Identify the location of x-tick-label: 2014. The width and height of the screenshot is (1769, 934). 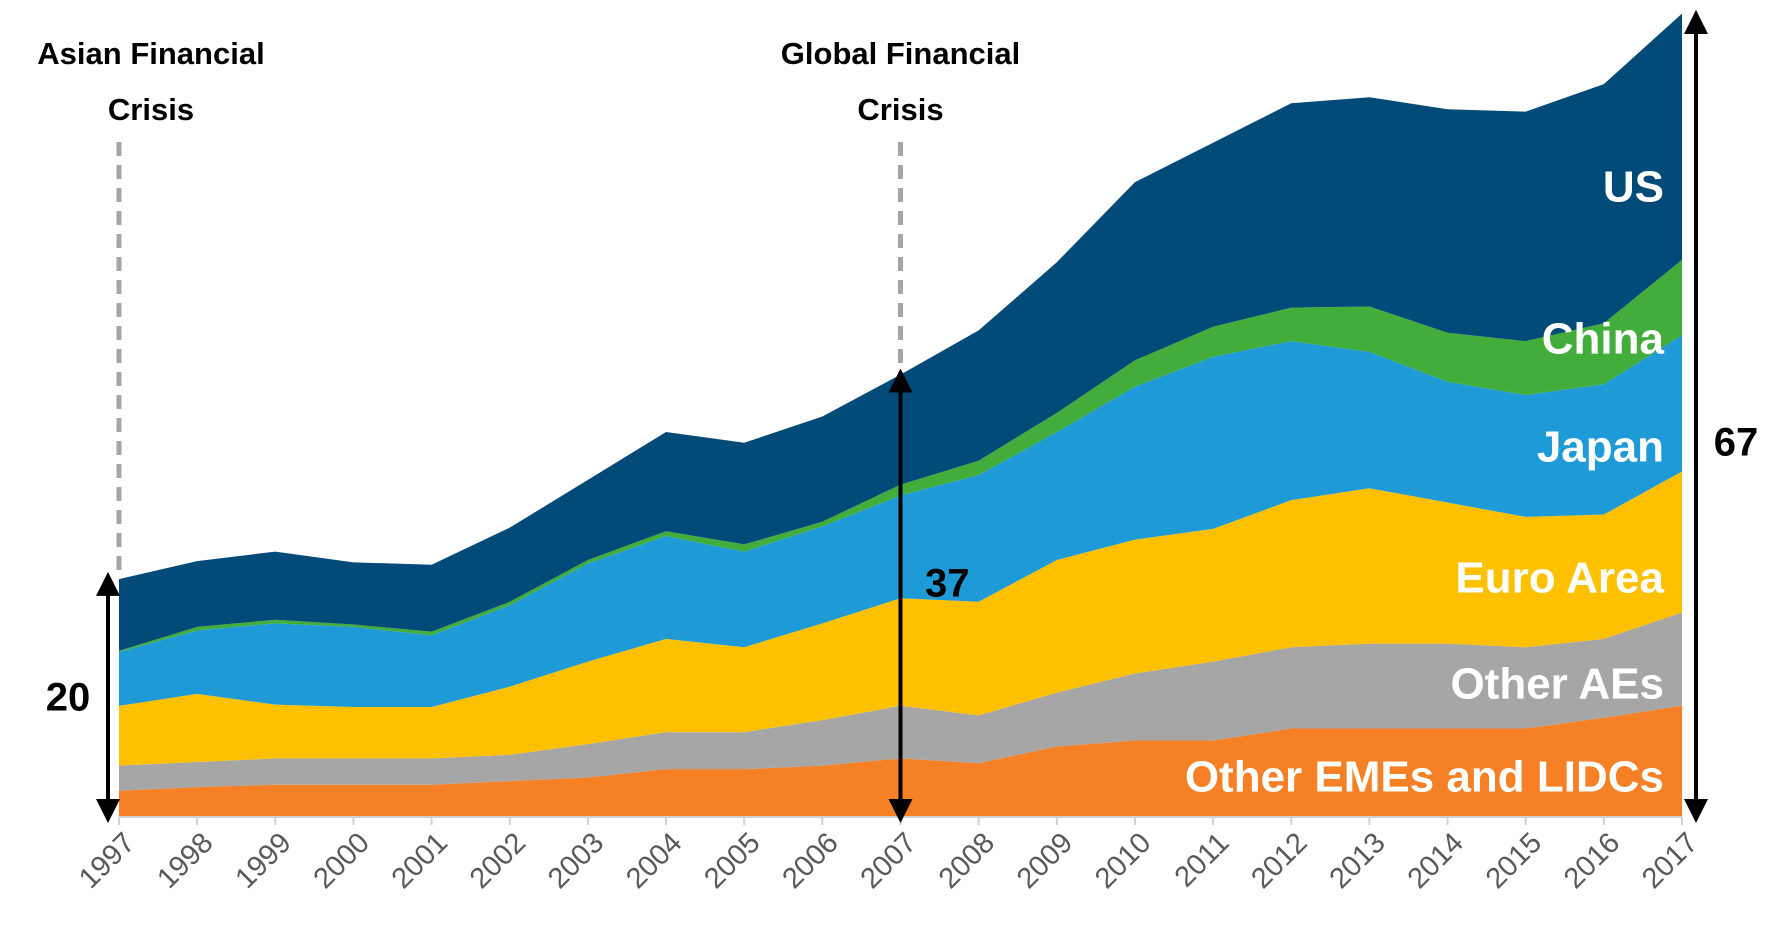
(1436, 861).